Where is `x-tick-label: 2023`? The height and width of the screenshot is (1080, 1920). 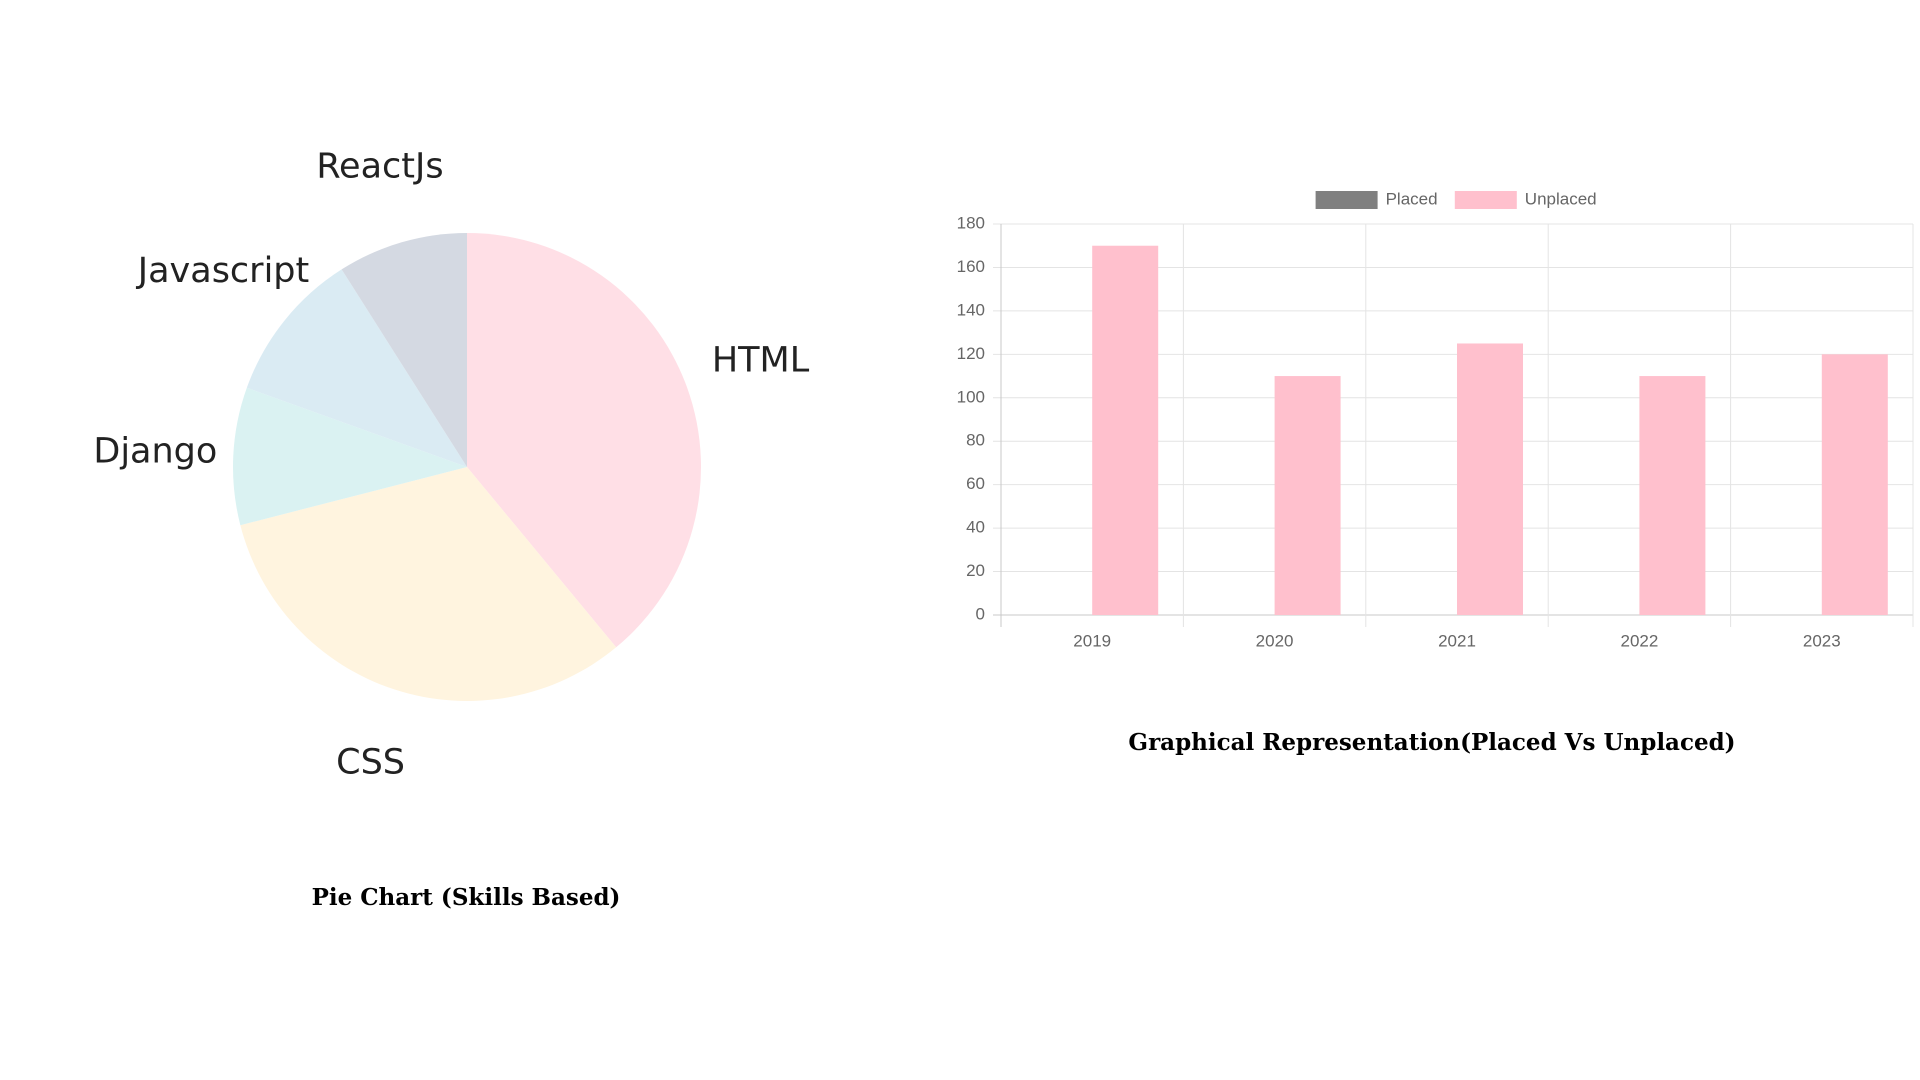 x-tick-label: 2023 is located at coordinates (1822, 640).